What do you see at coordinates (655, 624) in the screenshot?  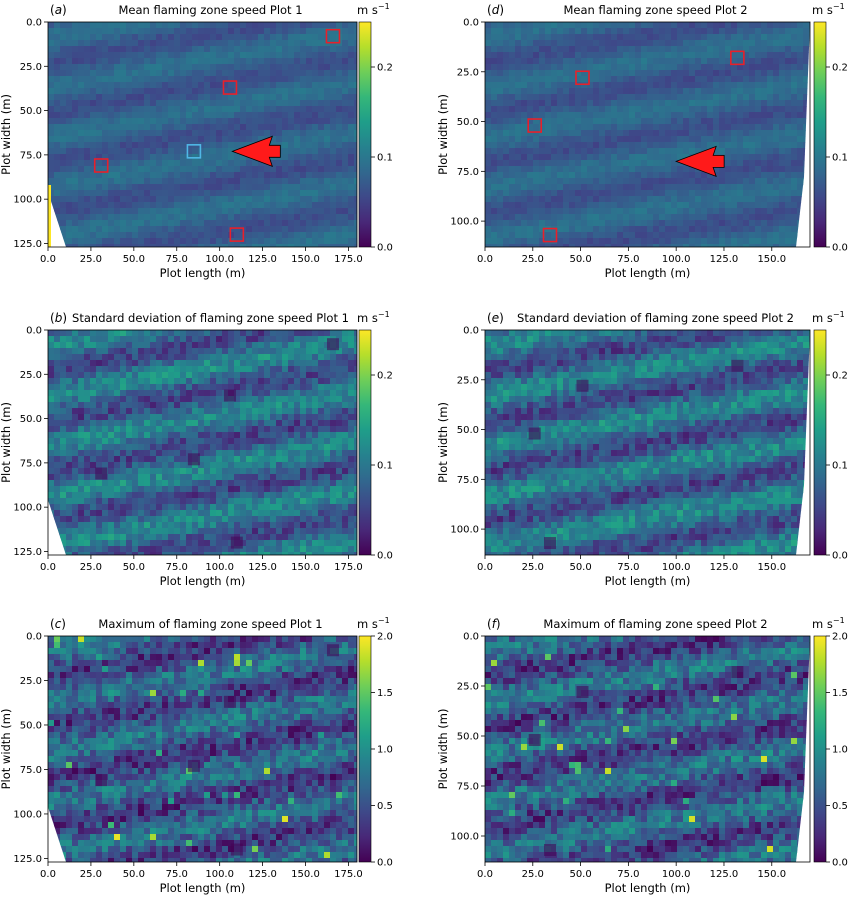 I see `chart-title: Maximum of flaming zone speed Plot 2` at bounding box center [655, 624].